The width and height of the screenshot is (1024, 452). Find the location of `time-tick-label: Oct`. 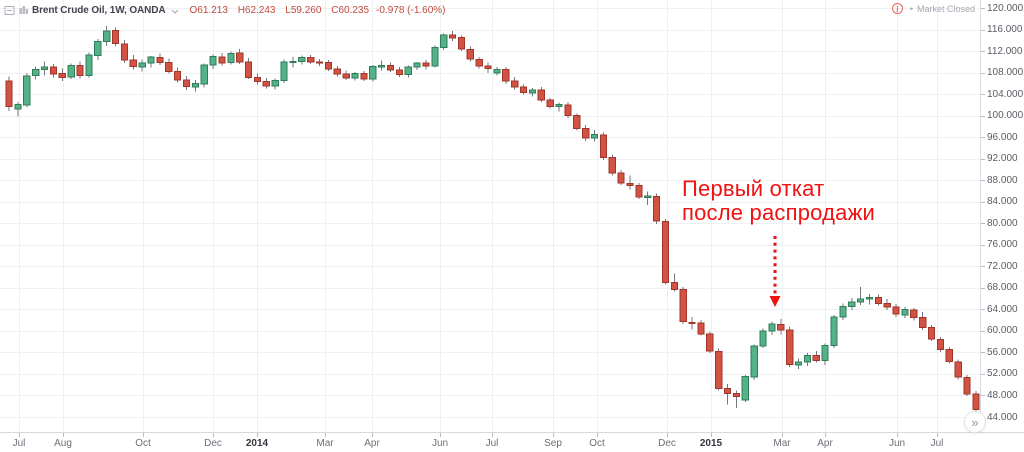

time-tick-label: Oct is located at coordinates (143, 443).